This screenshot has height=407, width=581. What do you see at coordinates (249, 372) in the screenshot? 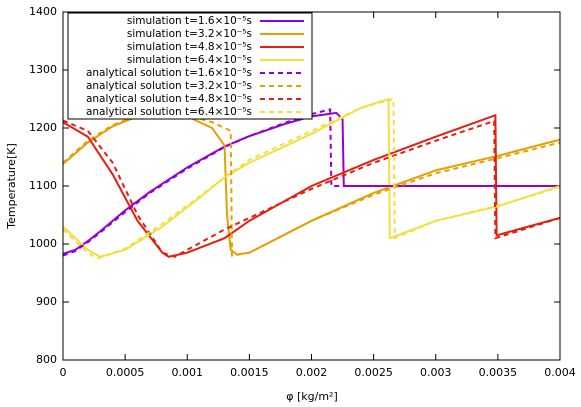
I see `x-tick-label: 0.0015` at bounding box center [249, 372].